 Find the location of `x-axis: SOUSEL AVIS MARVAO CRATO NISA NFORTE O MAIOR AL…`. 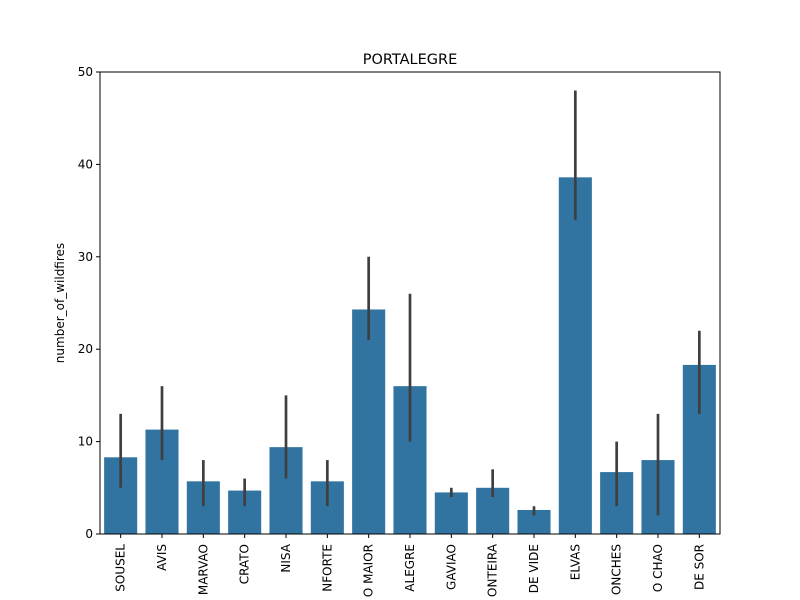

x-axis: SOUSEL AVIS MARVAO CRATO NISA NFORTE O MAIOR AL… is located at coordinates (410, 565).